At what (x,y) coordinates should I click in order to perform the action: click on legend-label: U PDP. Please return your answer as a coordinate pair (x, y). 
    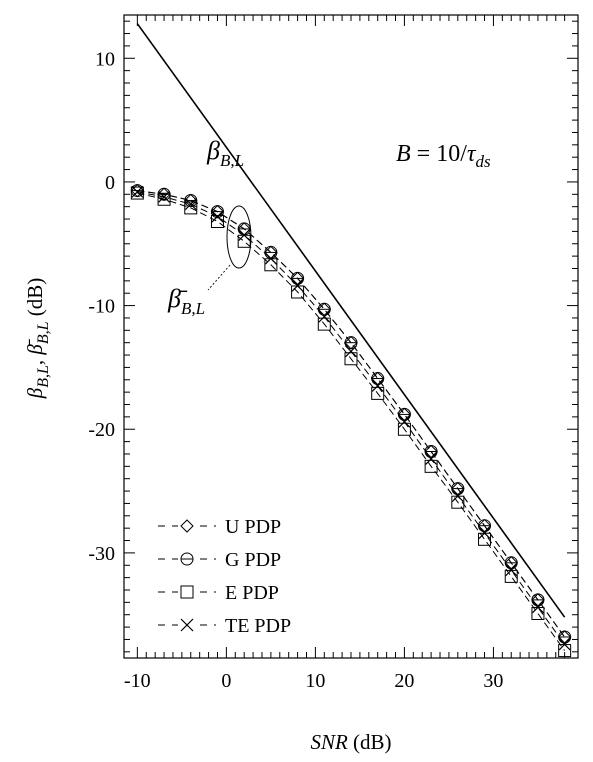
    Looking at the image, I should click on (253, 527).